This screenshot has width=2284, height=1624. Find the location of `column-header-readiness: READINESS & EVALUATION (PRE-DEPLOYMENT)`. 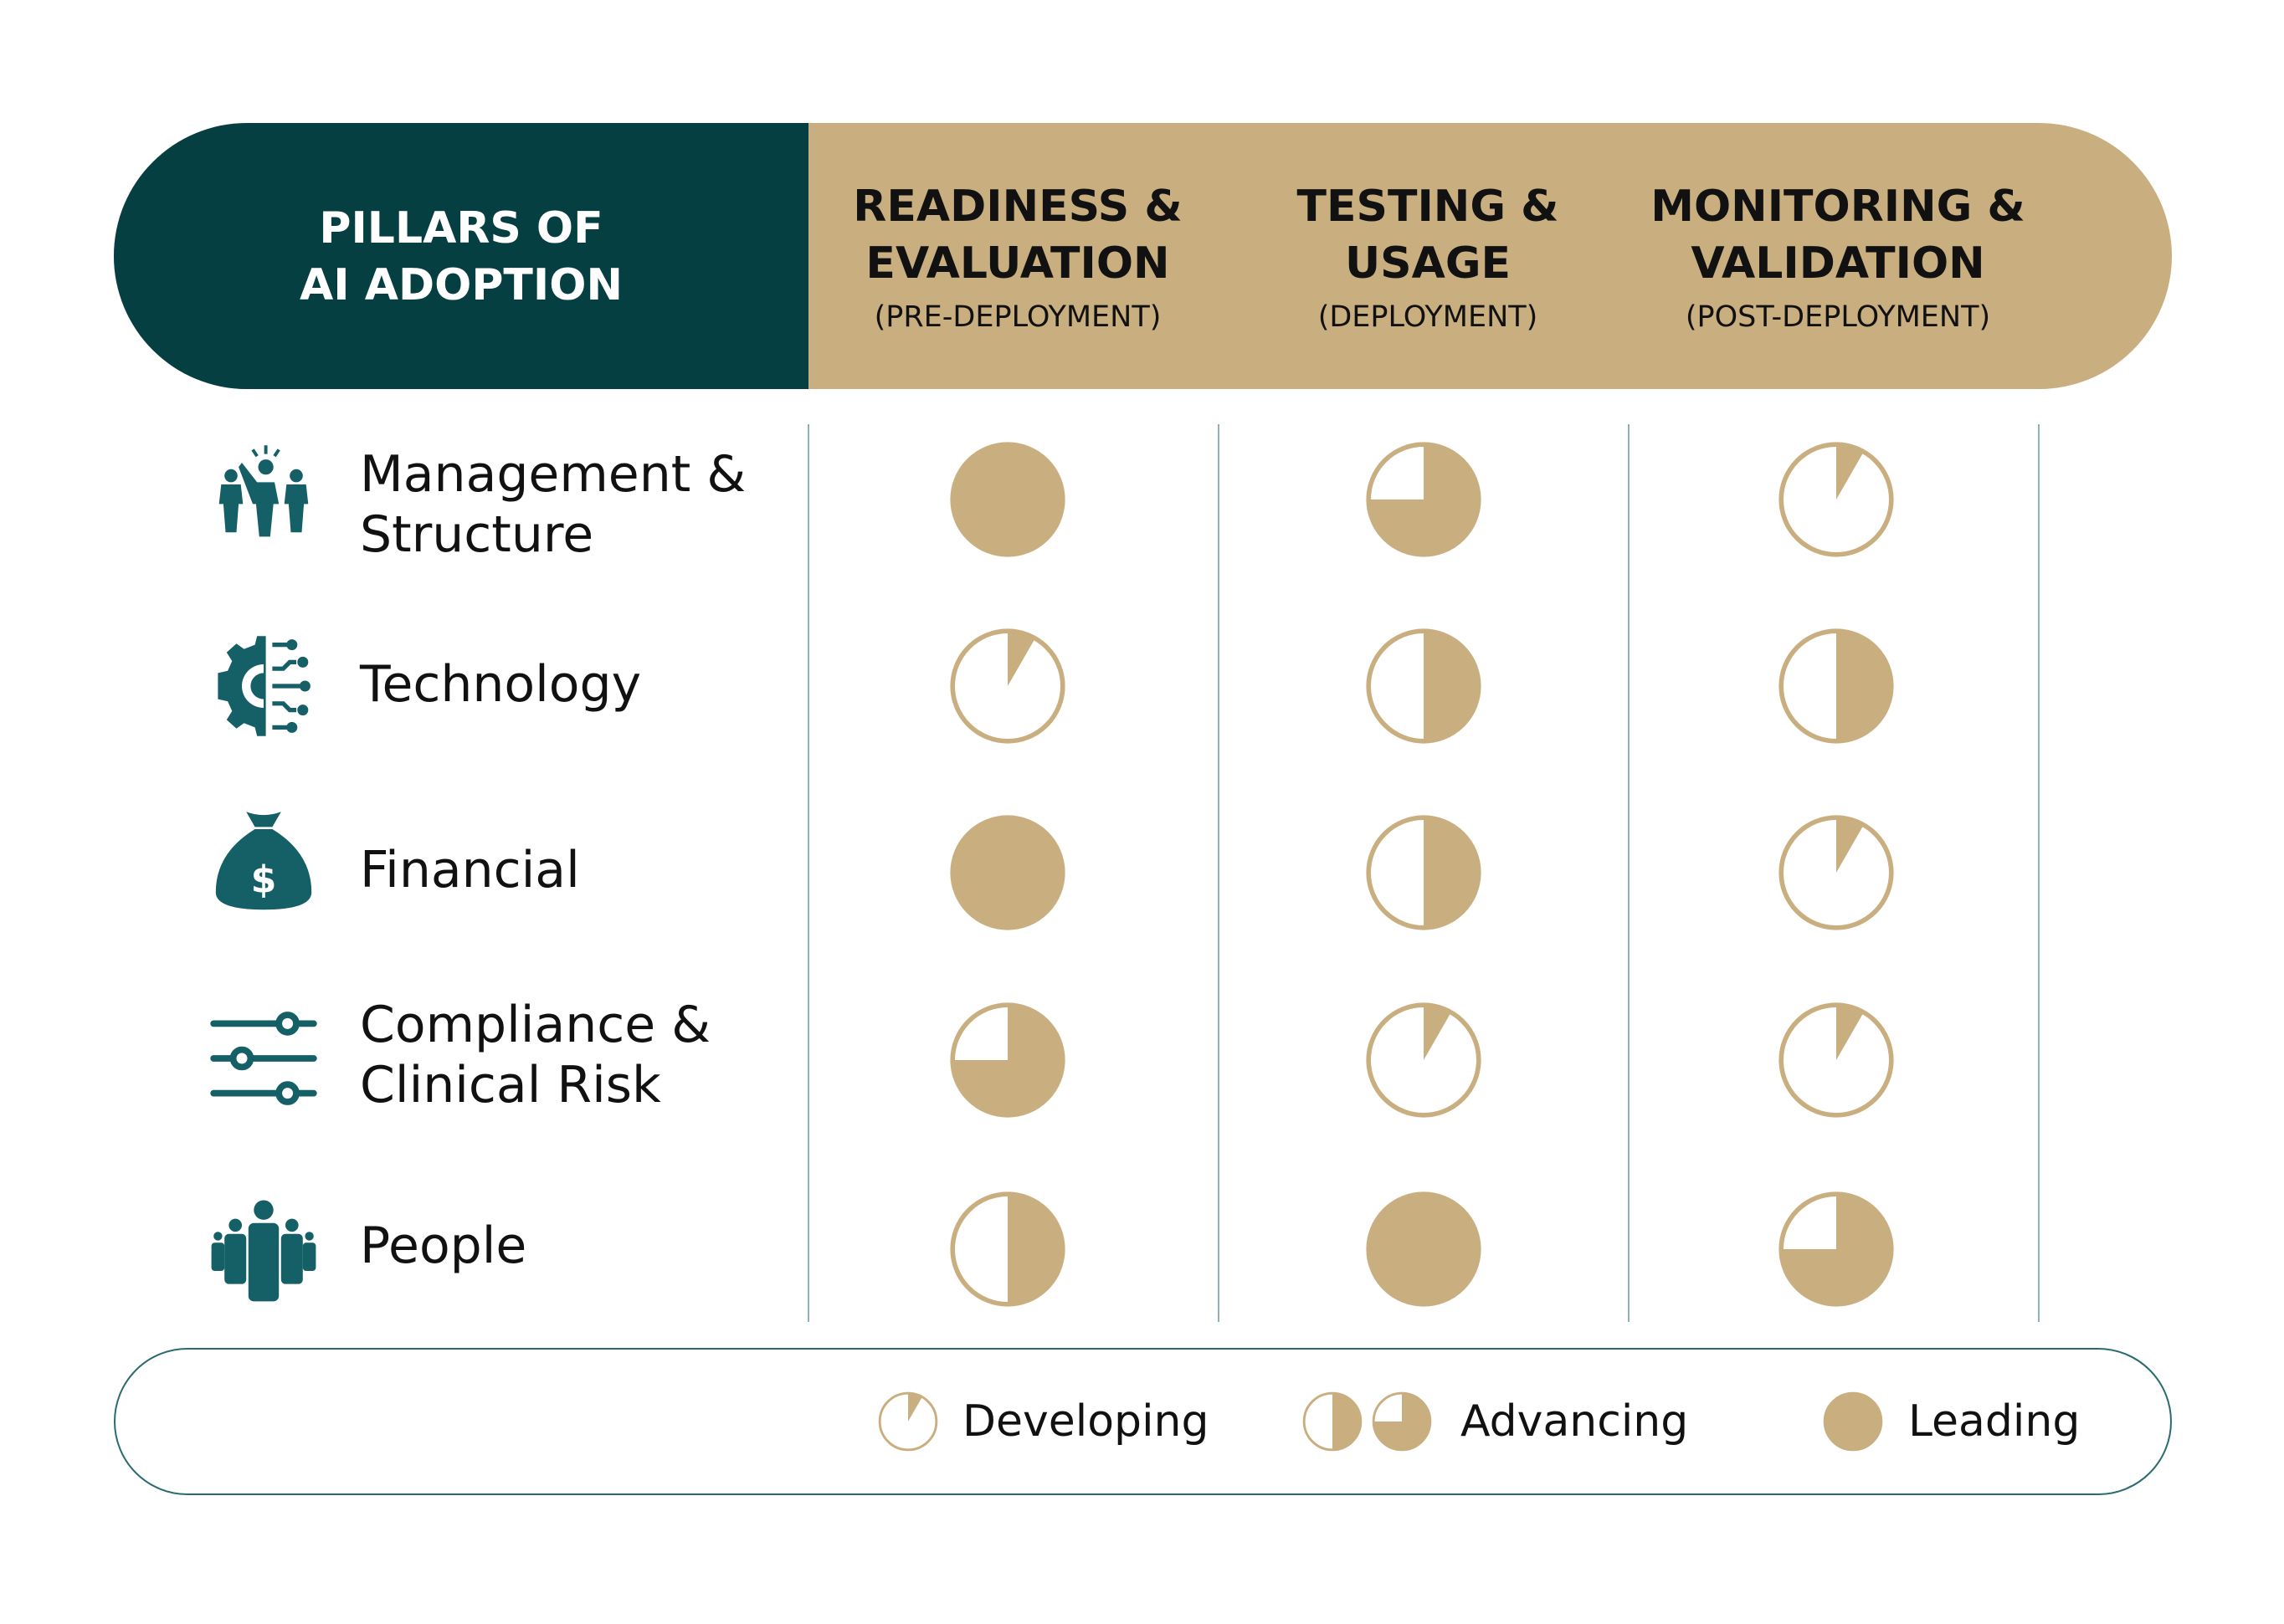

column-header-readiness: READINESS & EVALUATION (PRE-DEPLOYMENT) is located at coordinates (1018, 260).